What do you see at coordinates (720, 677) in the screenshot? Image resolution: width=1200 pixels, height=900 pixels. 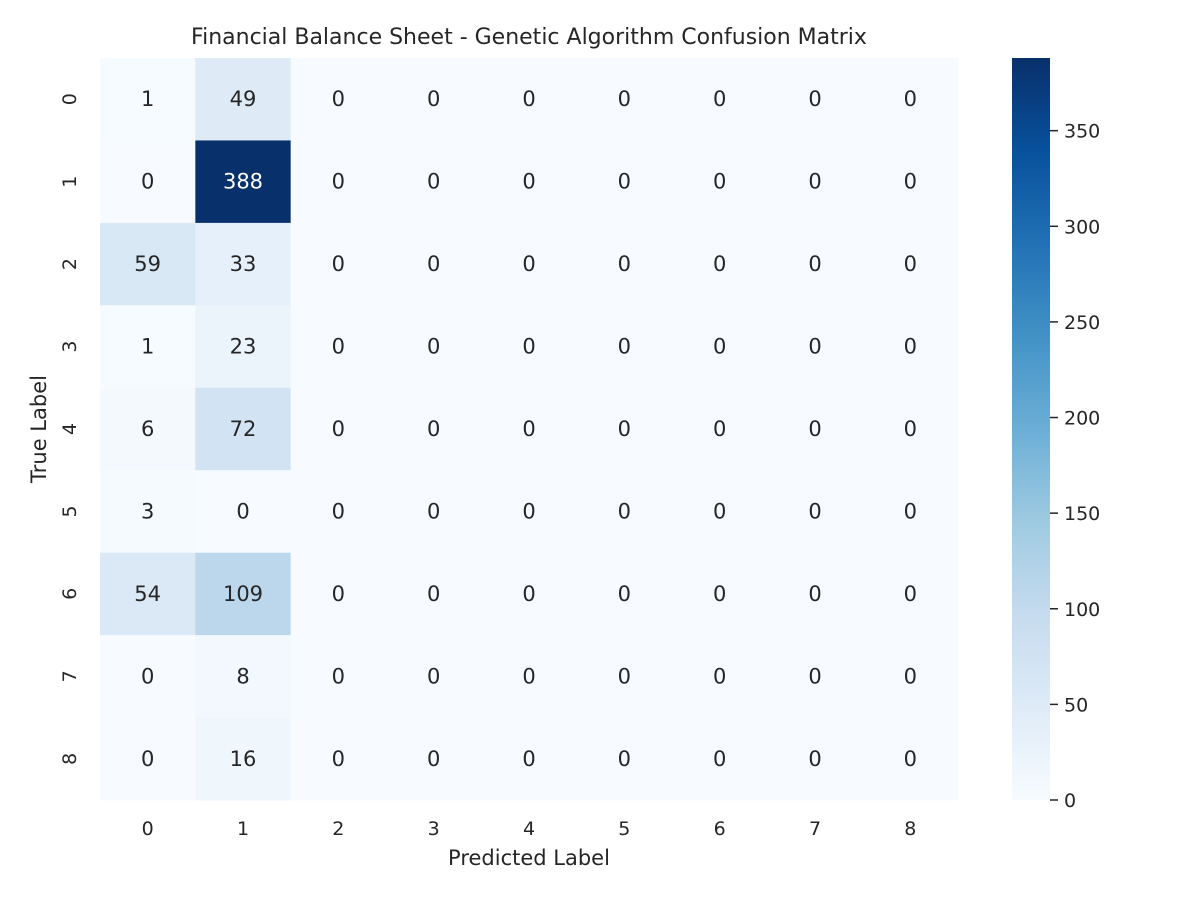 I see `heatmap-cell-r7-c6` at bounding box center [720, 677].